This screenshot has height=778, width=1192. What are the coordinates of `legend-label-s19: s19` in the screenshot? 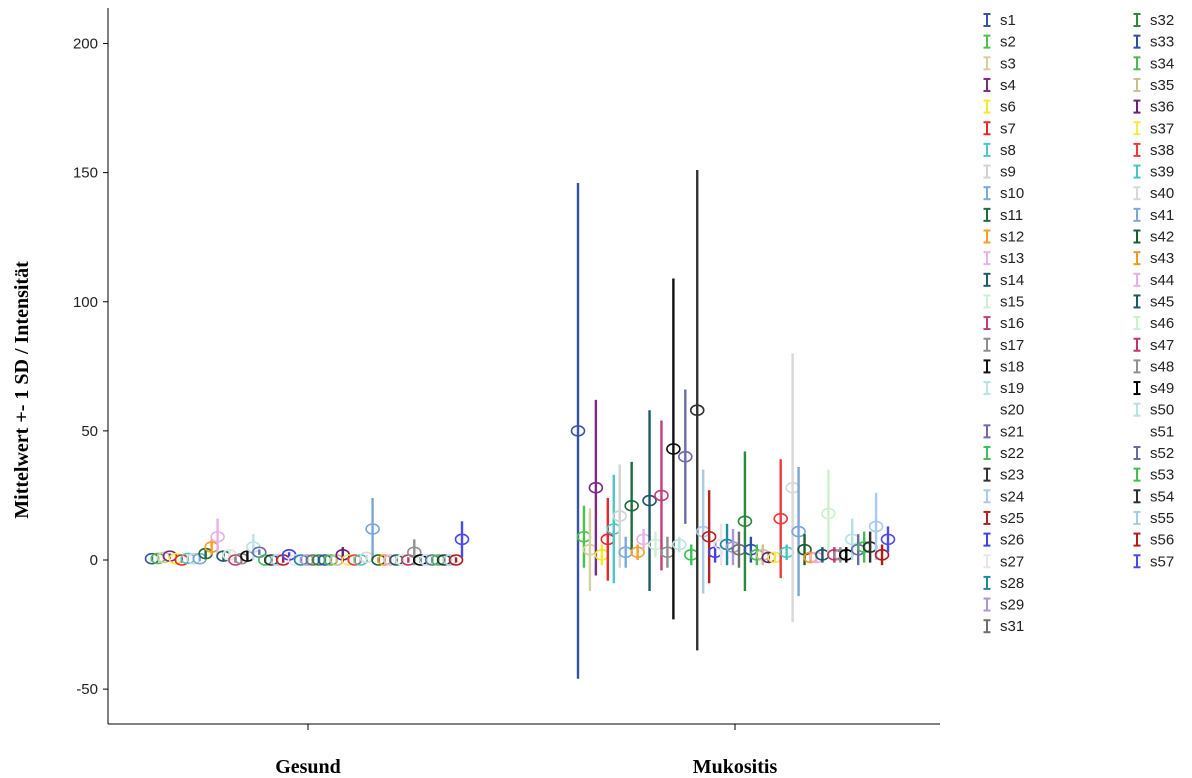 It's located at (1012, 388).